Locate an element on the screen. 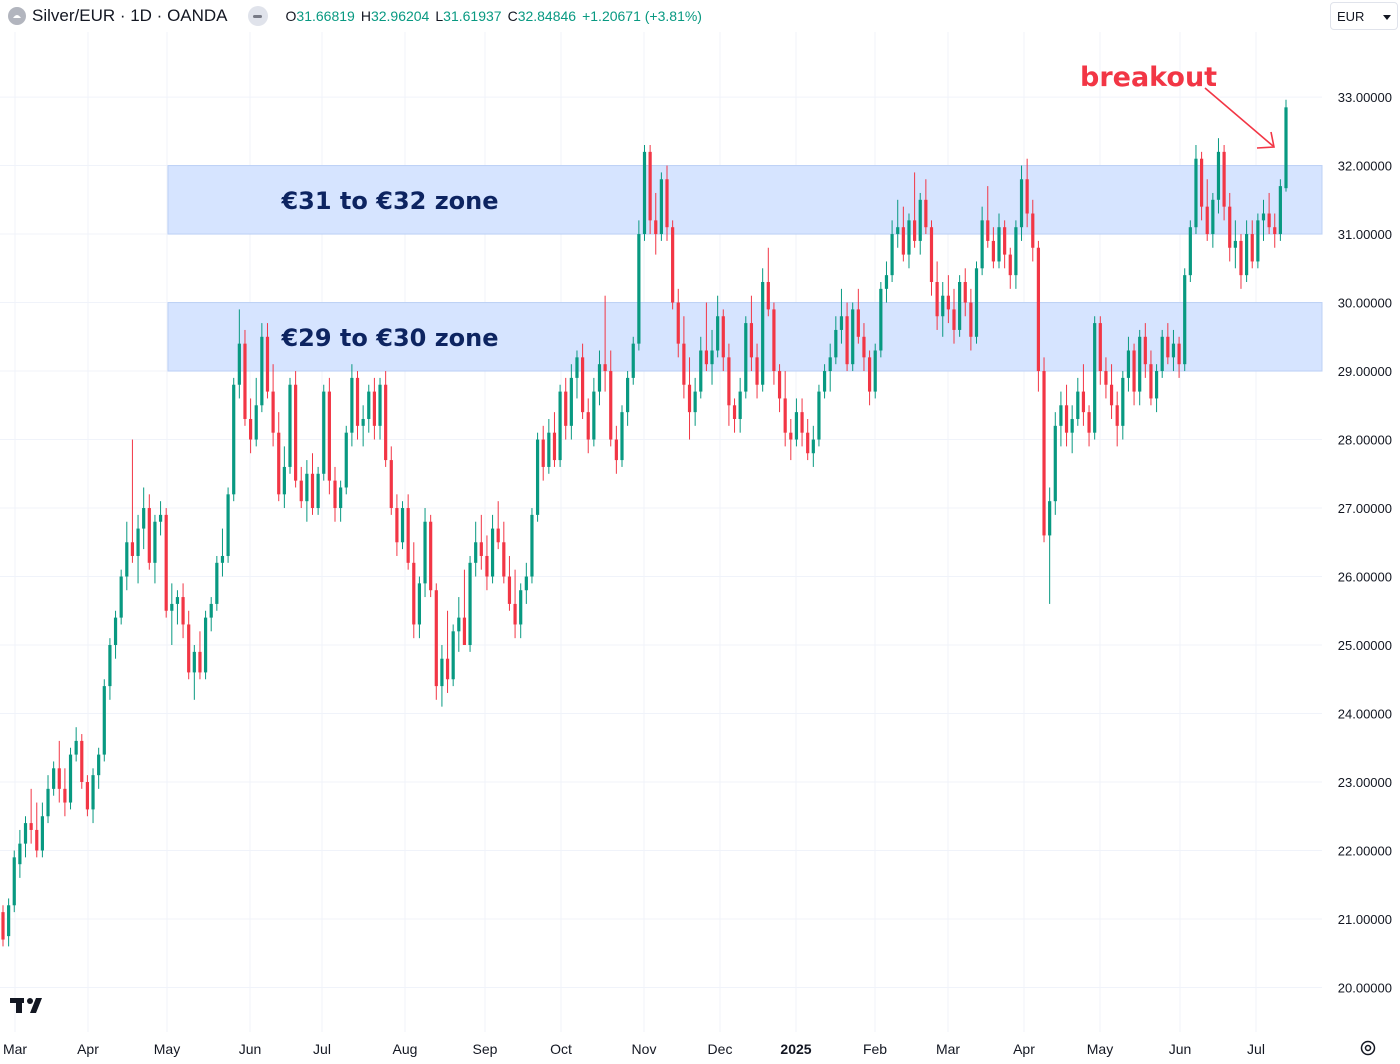  time-tick-label: 2025 is located at coordinates (795, 1049).